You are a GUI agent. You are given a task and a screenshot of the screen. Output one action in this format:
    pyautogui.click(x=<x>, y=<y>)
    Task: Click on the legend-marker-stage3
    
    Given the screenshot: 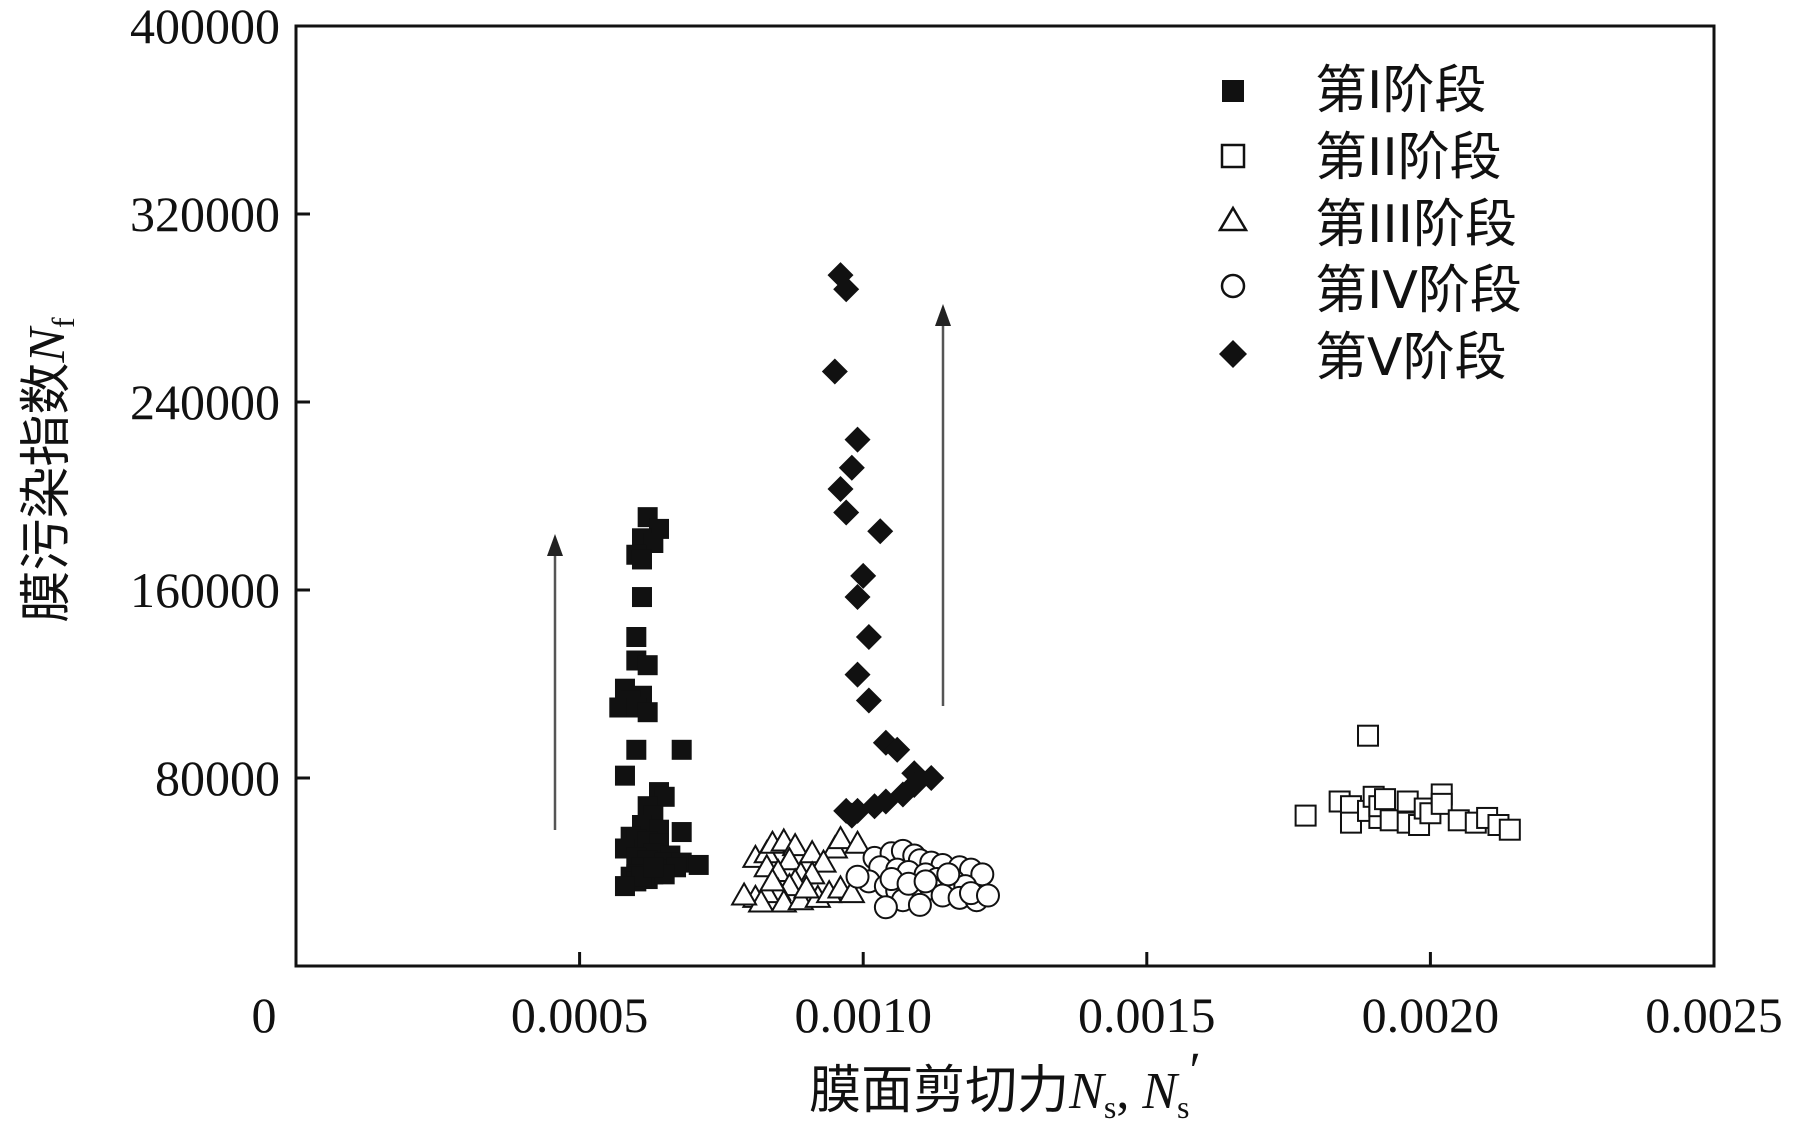 What is the action you would take?
    pyautogui.click(x=1233, y=218)
    